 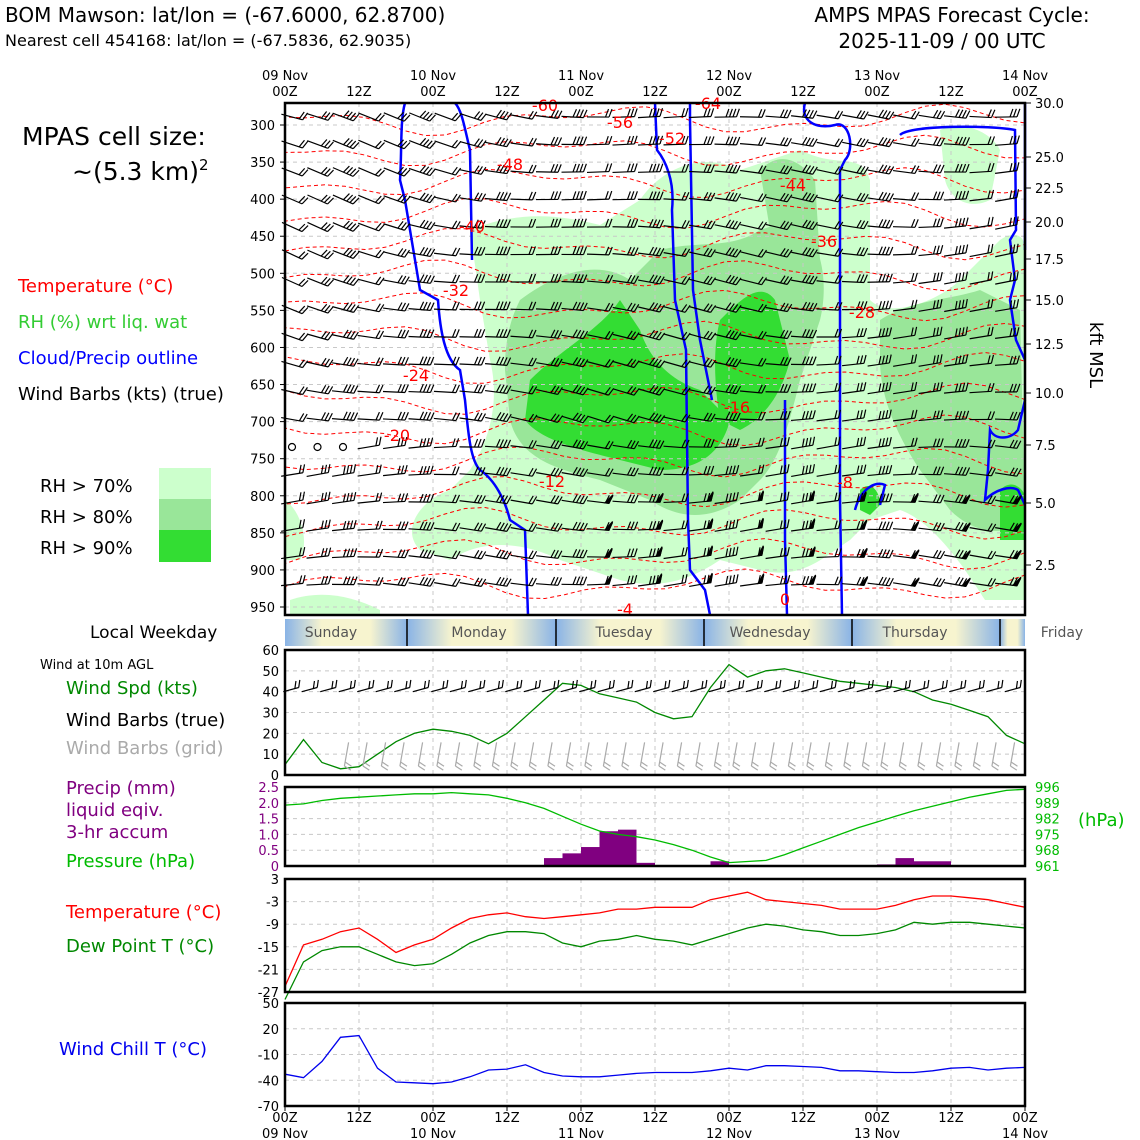 I want to click on temperature-contour, so click(x=655, y=150).